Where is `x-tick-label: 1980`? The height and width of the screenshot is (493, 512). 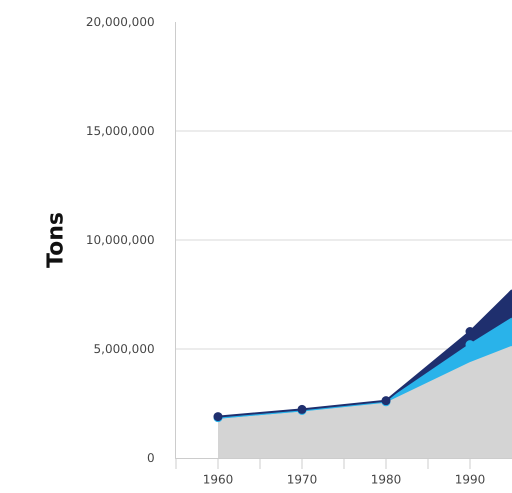 x-tick-label: 1980 is located at coordinates (386, 479).